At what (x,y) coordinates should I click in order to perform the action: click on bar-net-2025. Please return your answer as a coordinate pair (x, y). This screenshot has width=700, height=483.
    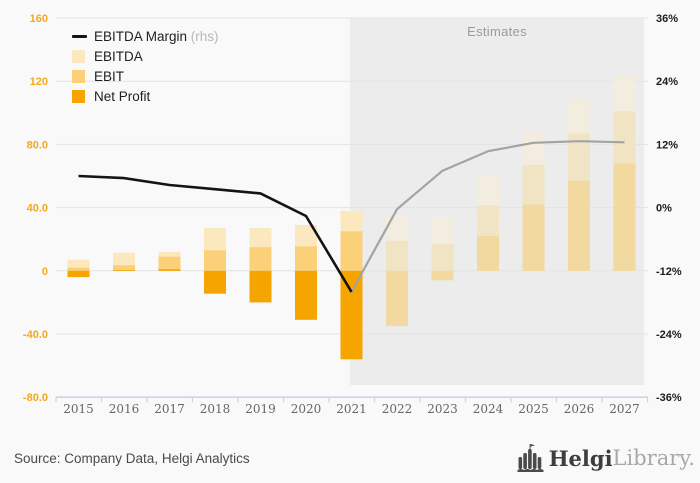
    Looking at the image, I should click on (533, 237).